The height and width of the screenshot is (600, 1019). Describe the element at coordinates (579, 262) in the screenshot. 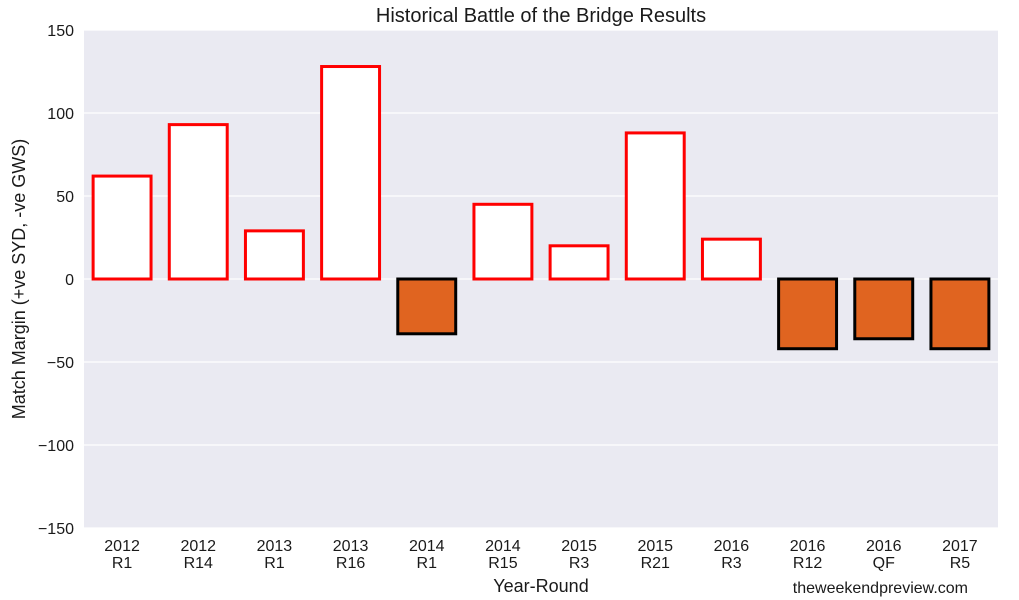

I see `bar-2015-r3` at that location.